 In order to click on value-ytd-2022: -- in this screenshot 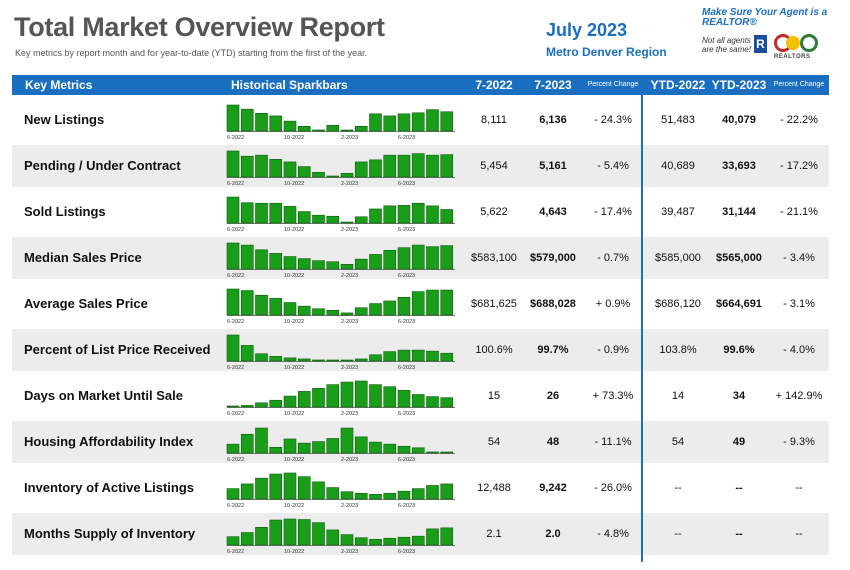, I will do `click(678, 488)`.